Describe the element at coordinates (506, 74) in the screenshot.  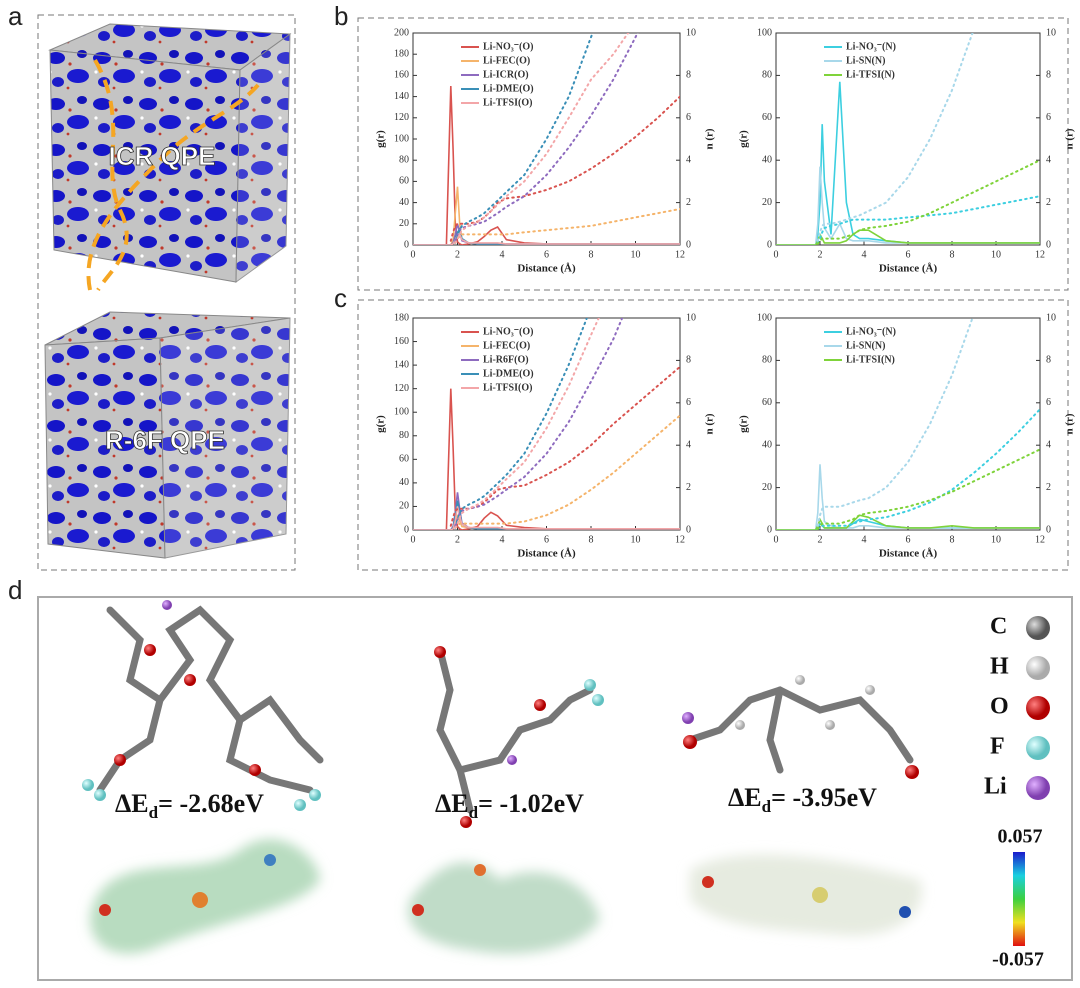
I see `legend-label: Li-ICR(O)` at that location.